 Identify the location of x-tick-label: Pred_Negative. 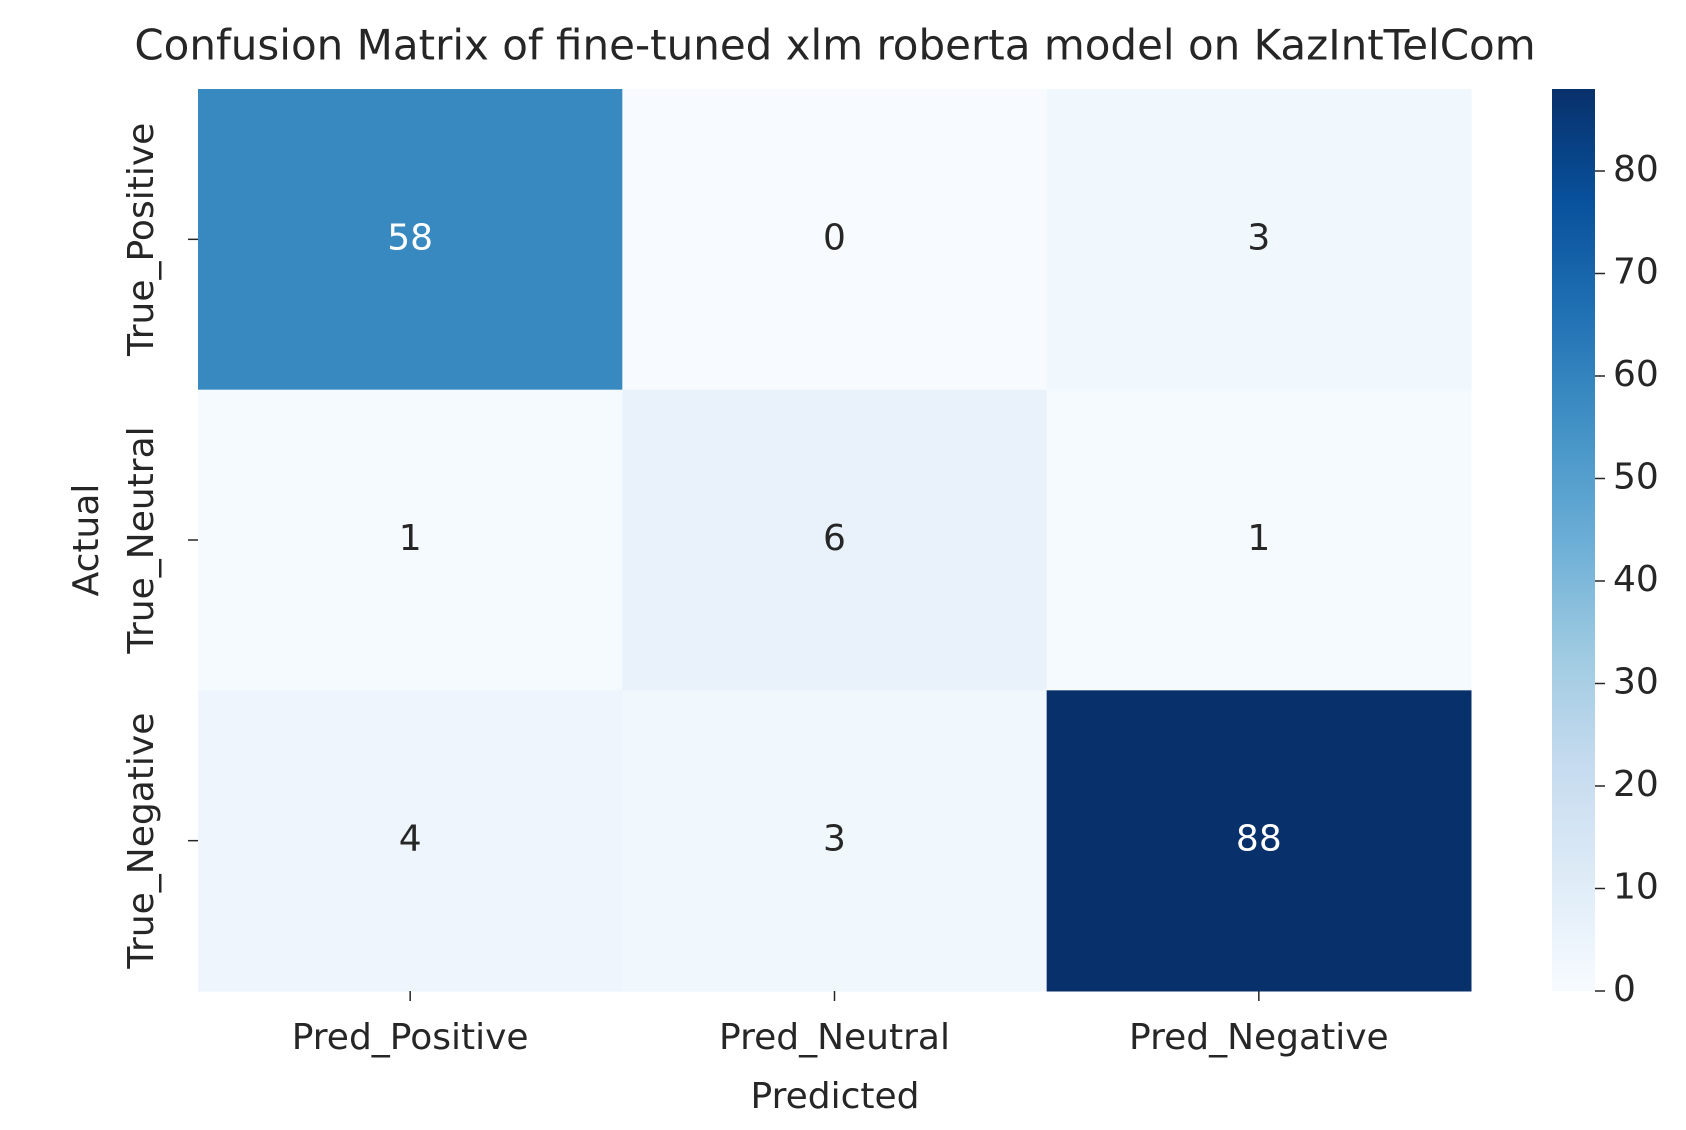
(1259, 1037).